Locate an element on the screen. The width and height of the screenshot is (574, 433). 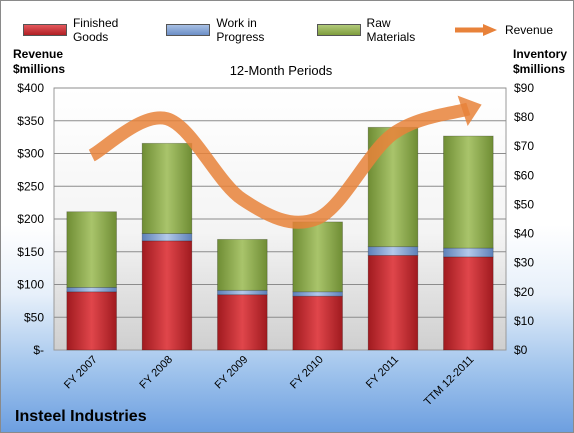
legend-label: Raw Materials is located at coordinates (391, 30).